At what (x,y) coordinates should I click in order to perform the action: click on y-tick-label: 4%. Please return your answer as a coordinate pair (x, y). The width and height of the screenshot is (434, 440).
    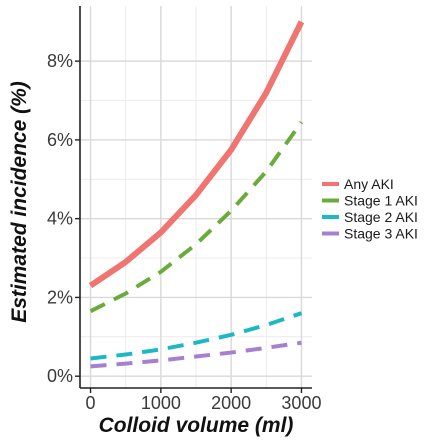
    Looking at the image, I should click on (60, 219).